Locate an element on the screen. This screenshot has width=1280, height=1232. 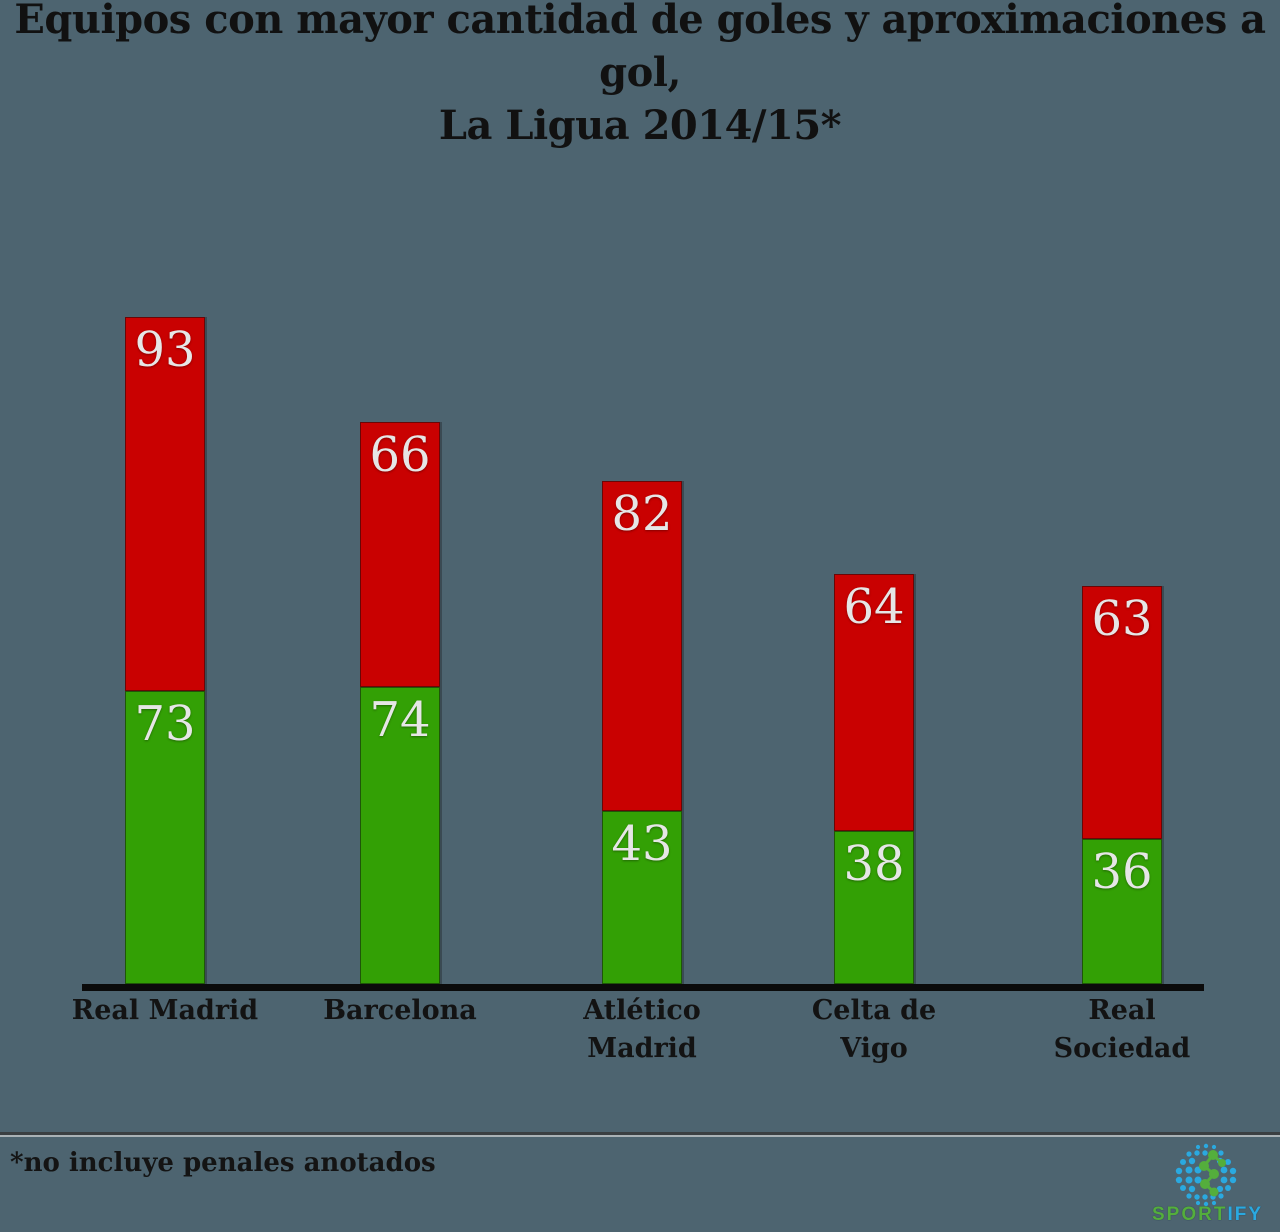
value-label-green-segment-real-sociedad: 36 is located at coordinates (1122, 872).